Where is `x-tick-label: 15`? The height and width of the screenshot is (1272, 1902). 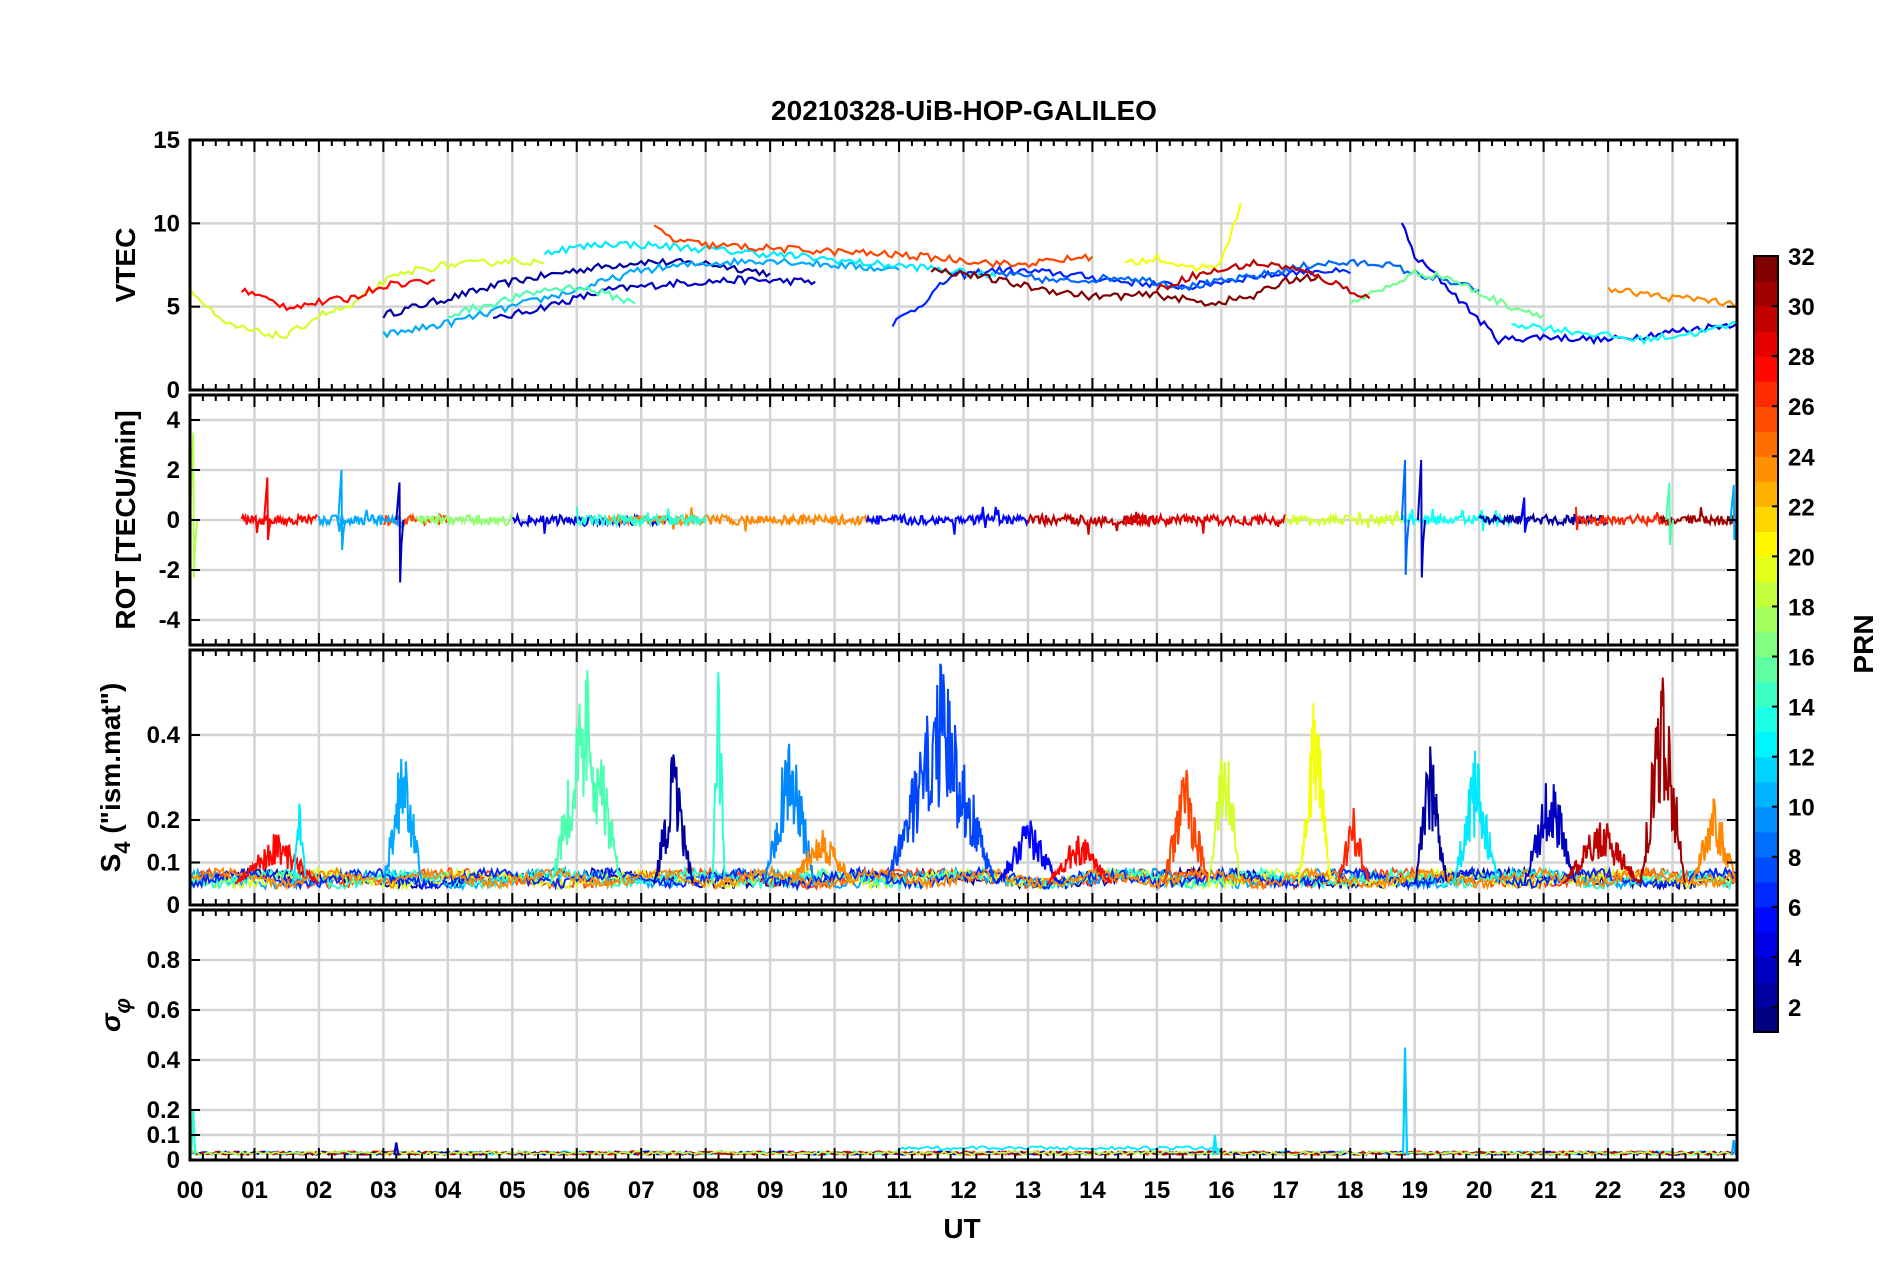
x-tick-label: 15 is located at coordinates (1157, 1190).